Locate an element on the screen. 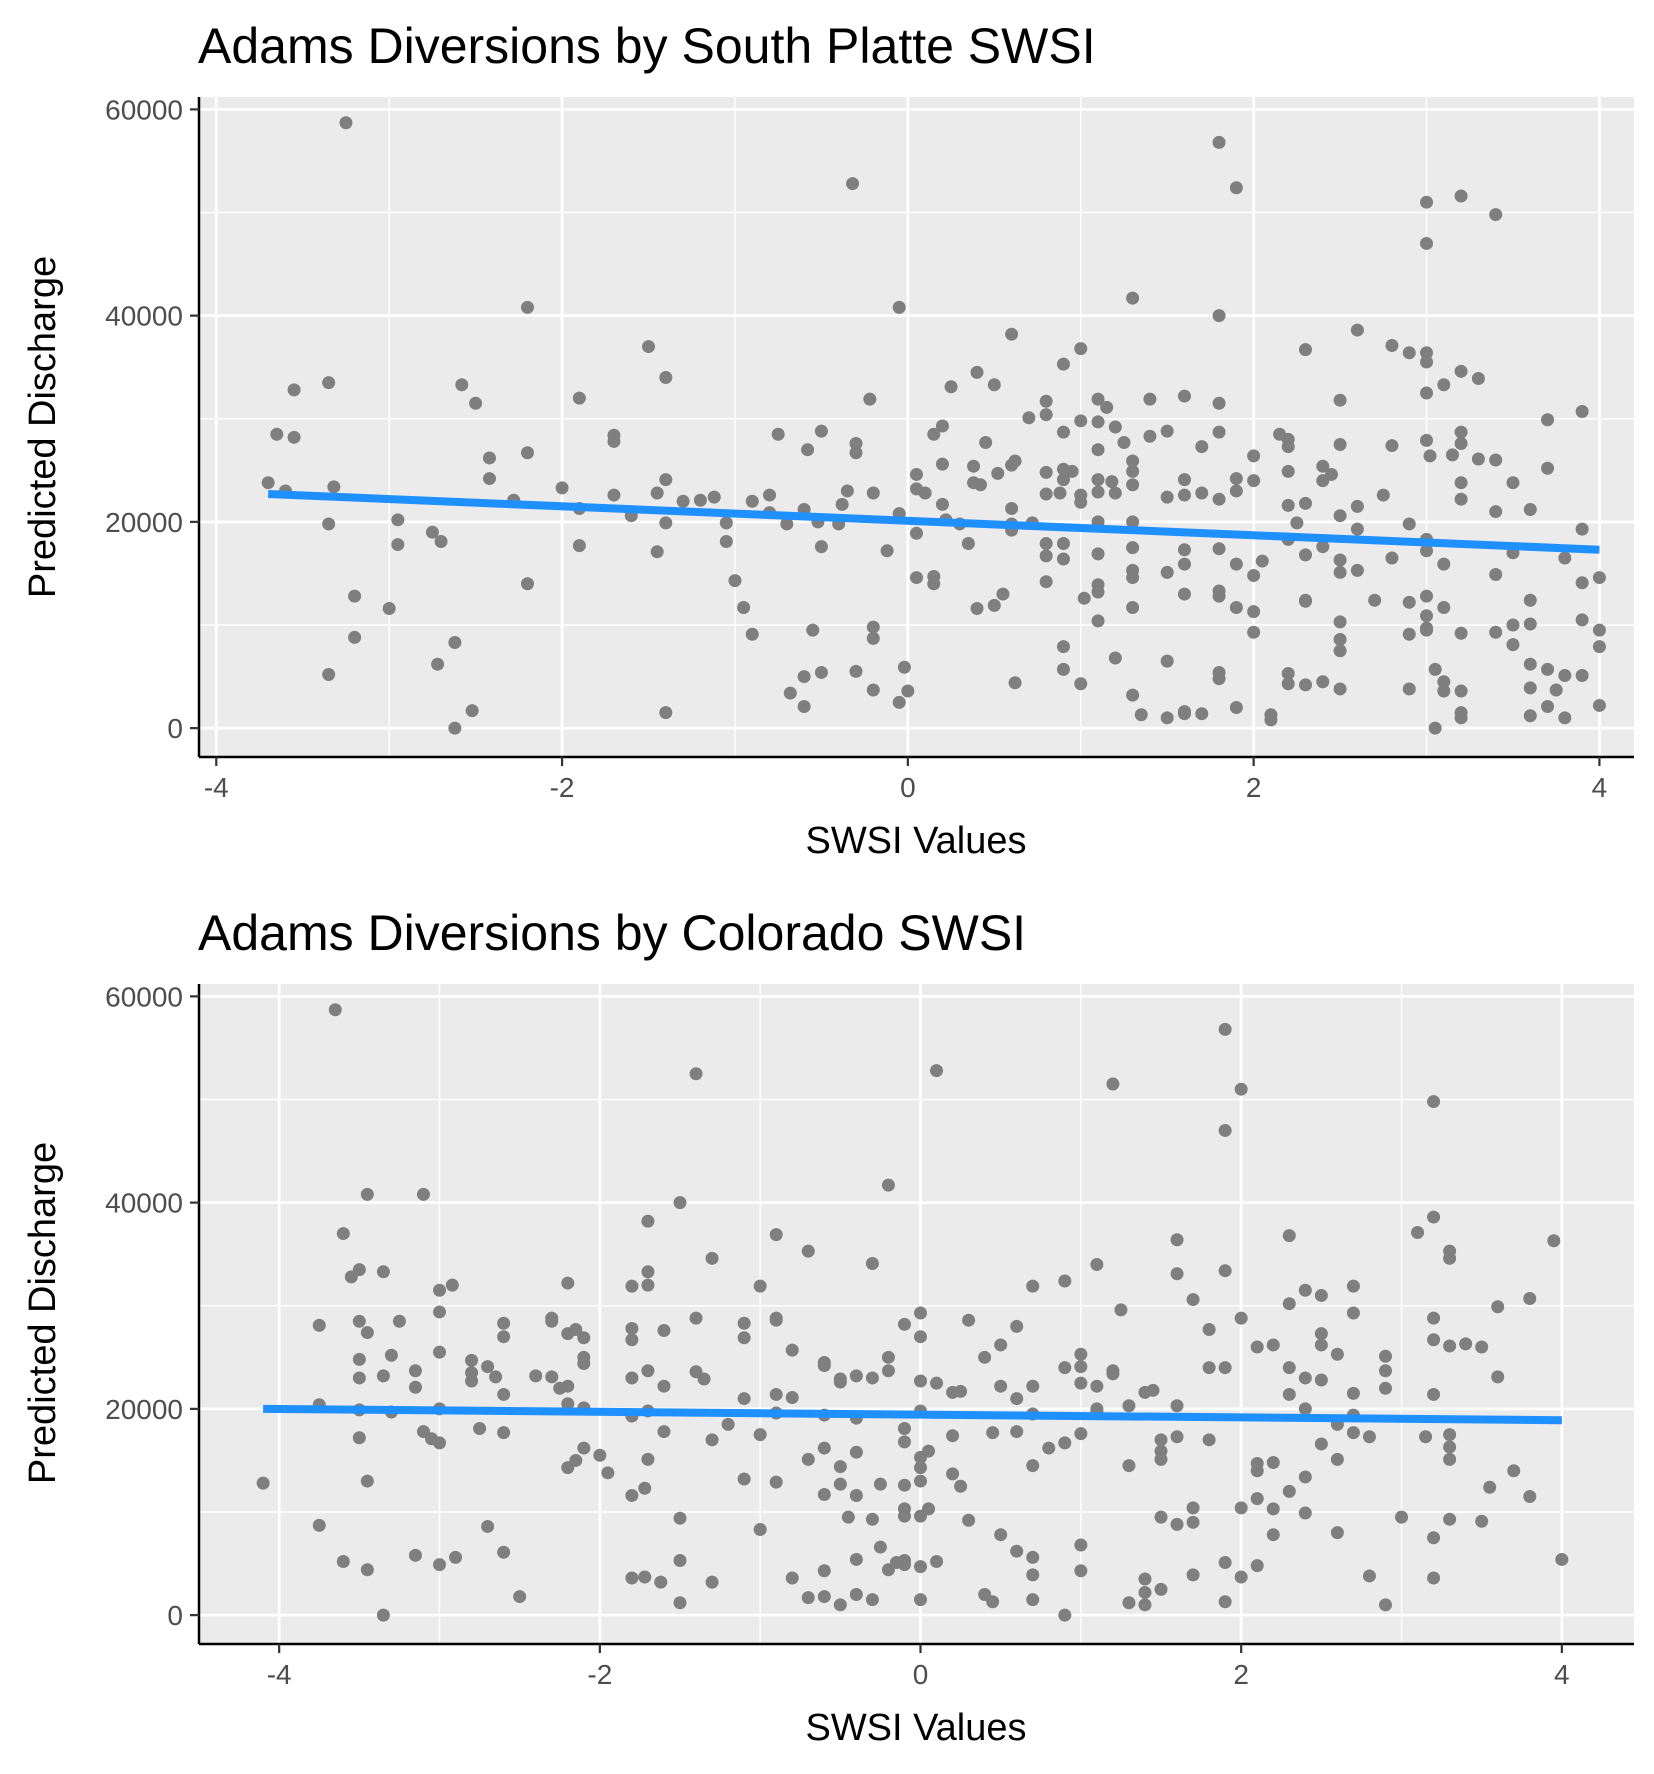 This screenshot has width=1654, height=1774. y-tick-label: 20000 is located at coordinates (144, 1409).